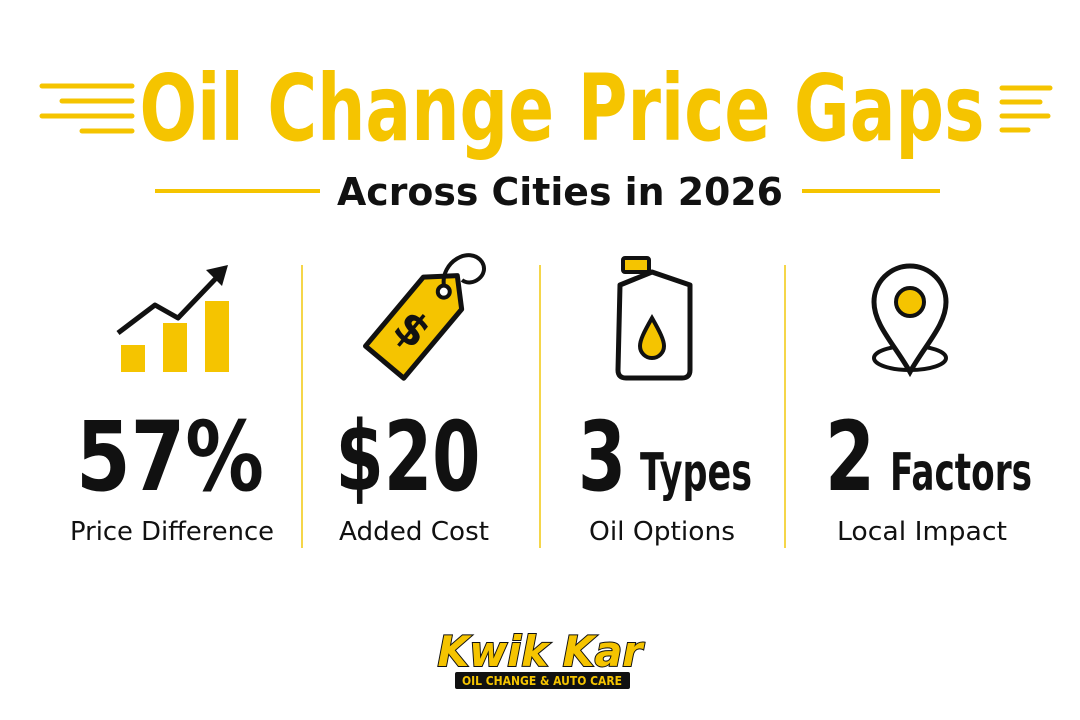 Image resolution: width=1080 pixels, height=720 pixels. I want to click on price-tag-icon: $, so click(413, 327).